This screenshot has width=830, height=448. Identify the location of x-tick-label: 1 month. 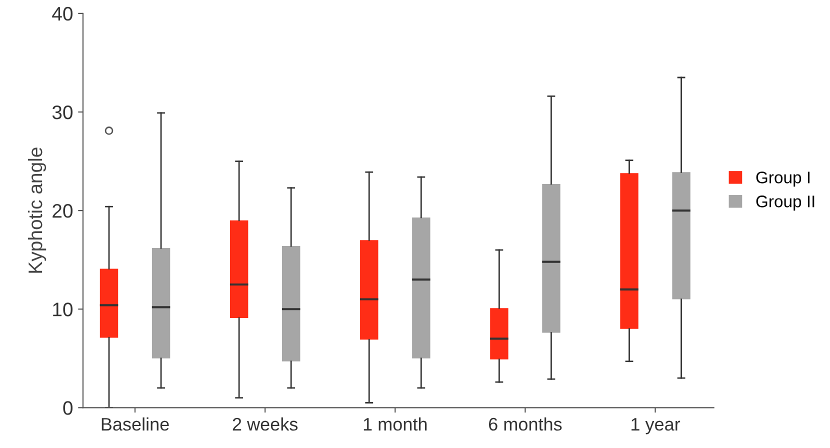
(395, 424).